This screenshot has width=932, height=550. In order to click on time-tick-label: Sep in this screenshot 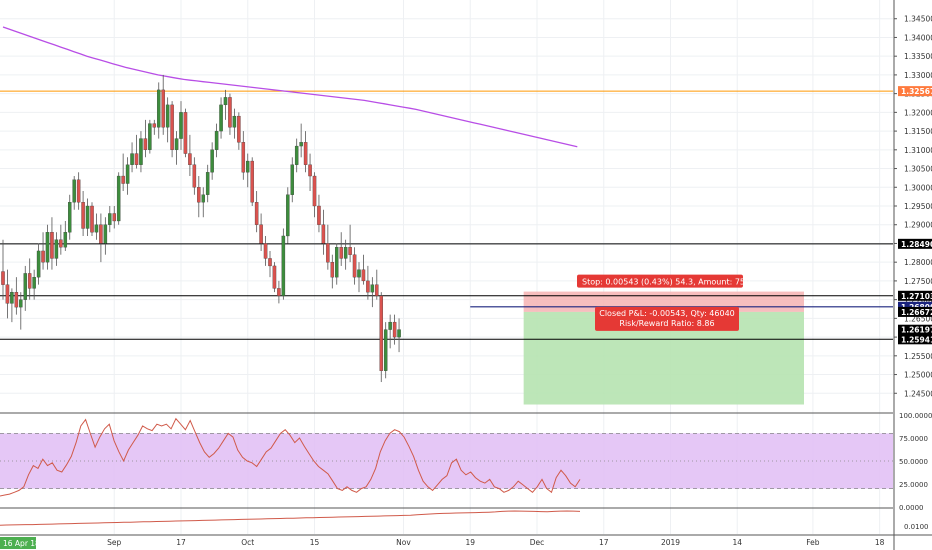, I will do `click(114, 542)`.